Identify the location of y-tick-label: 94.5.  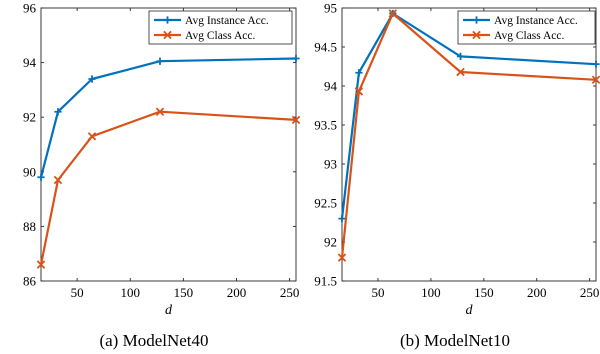
(325, 47).